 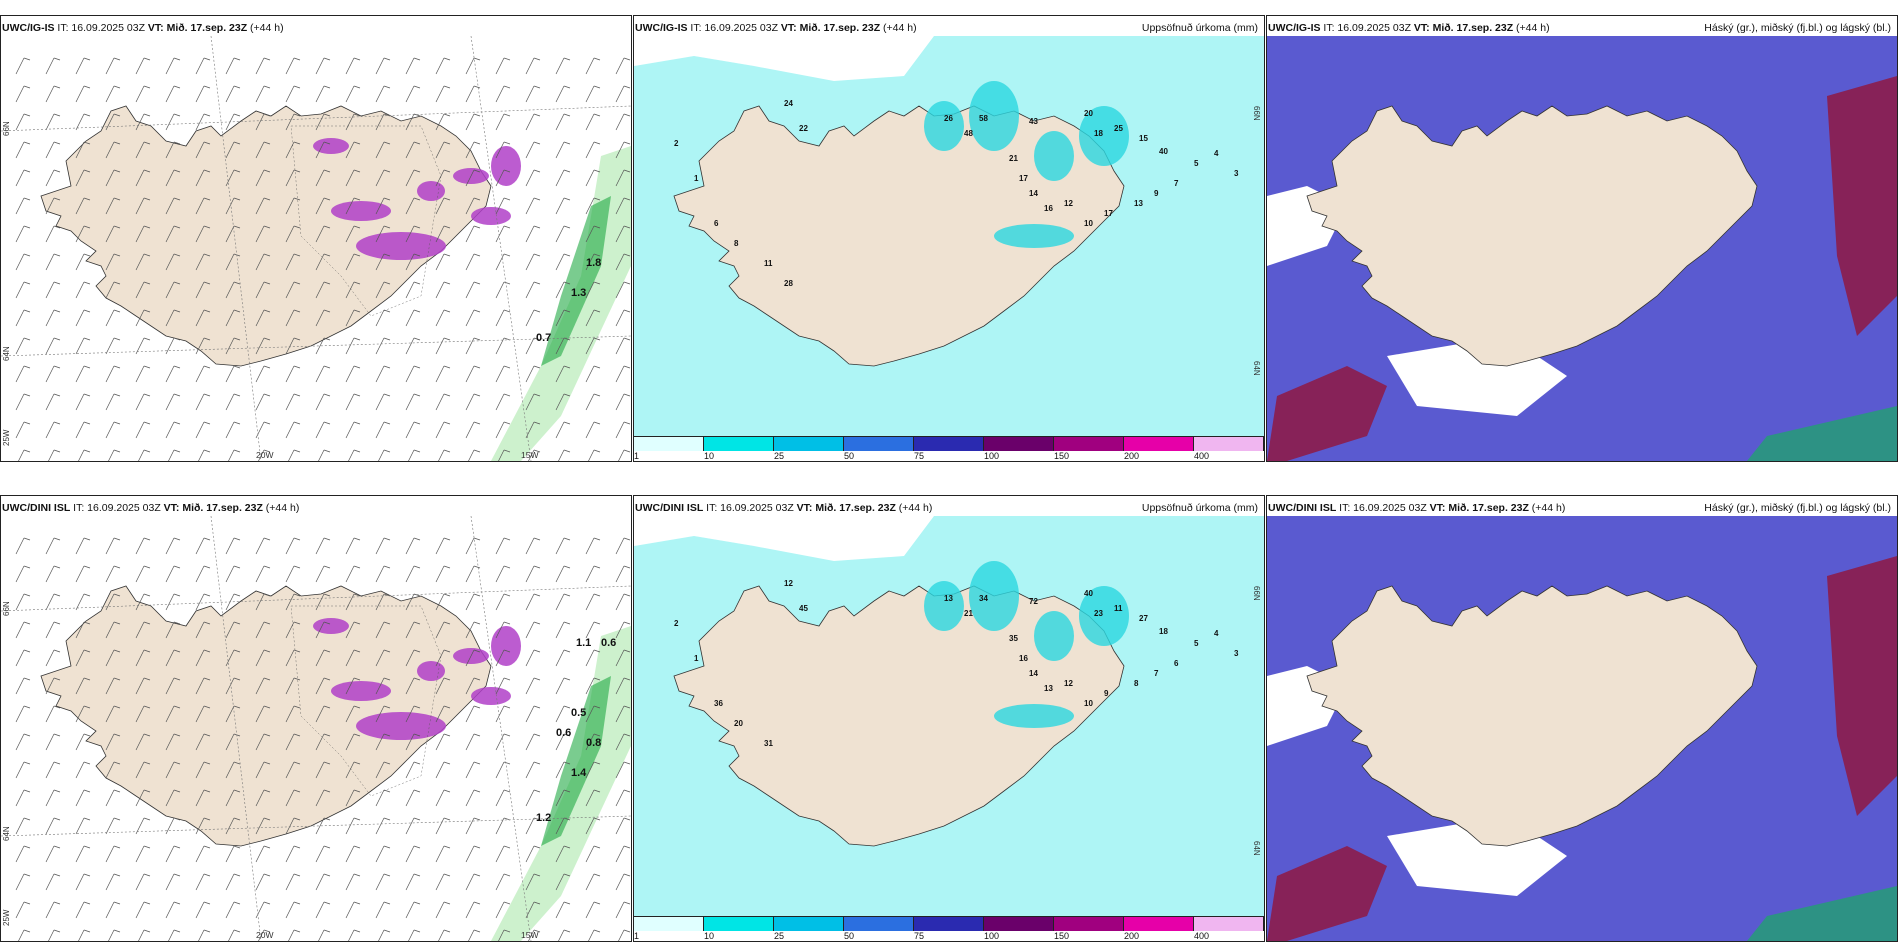 What do you see at coordinates (948, 118) in the screenshot?
I see `precip-value: 26` at bounding box center [948, 118].